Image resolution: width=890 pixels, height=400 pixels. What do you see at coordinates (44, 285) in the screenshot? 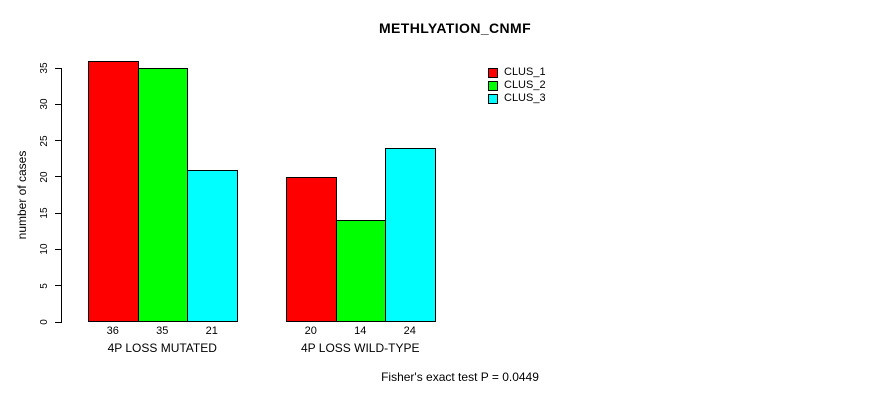
I see `y-tick-label: 5` at bounding box center [44, 285].